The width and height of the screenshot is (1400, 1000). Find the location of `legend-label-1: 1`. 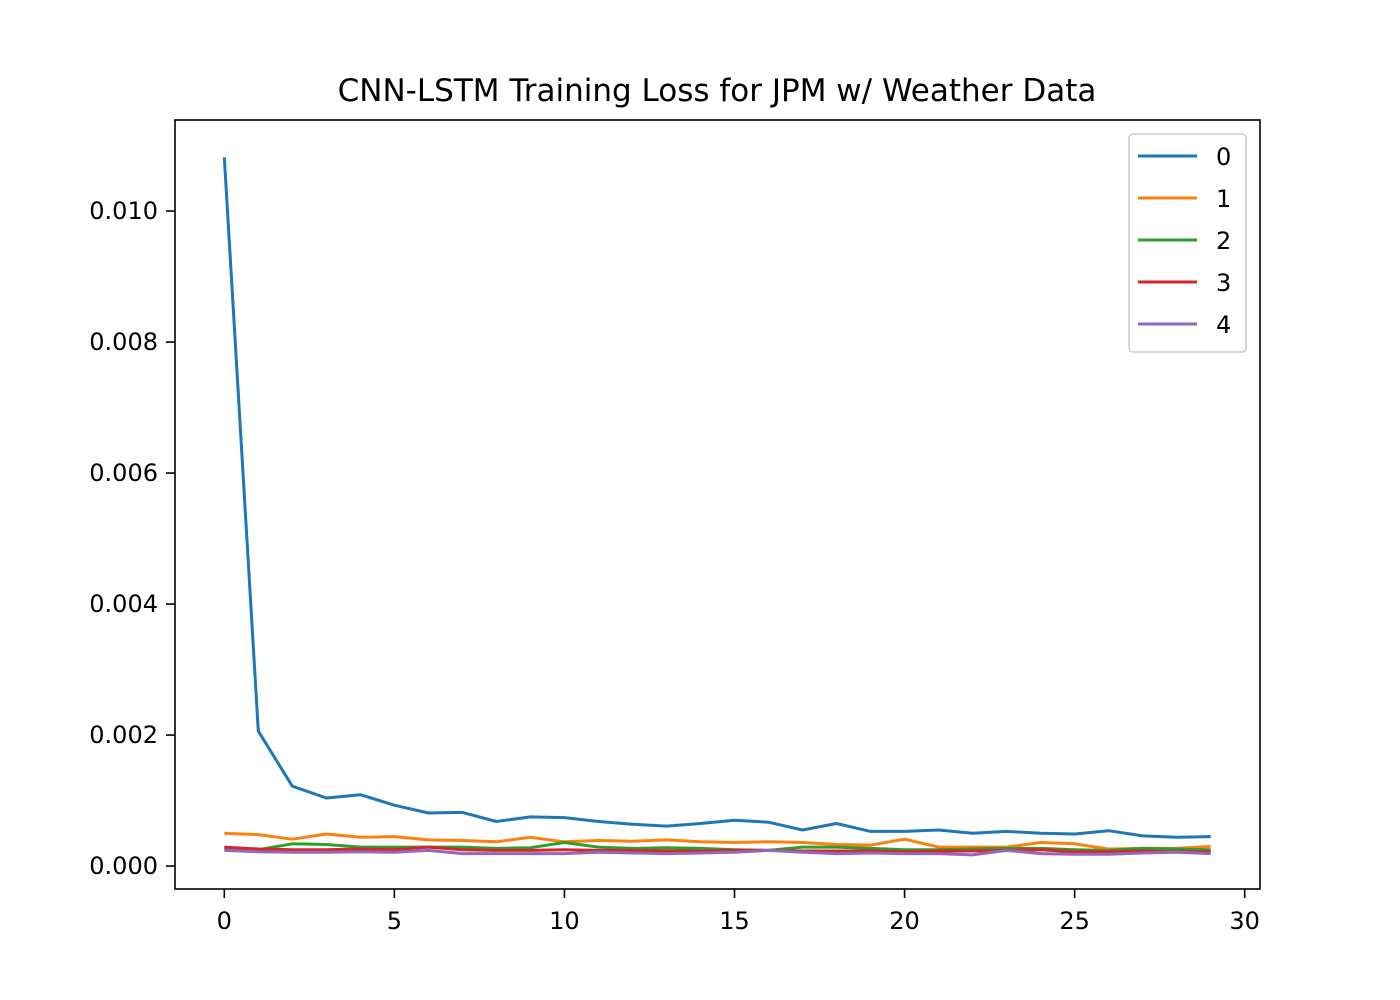

legend-label-1: 1 is located at coordinates (1223, 199).